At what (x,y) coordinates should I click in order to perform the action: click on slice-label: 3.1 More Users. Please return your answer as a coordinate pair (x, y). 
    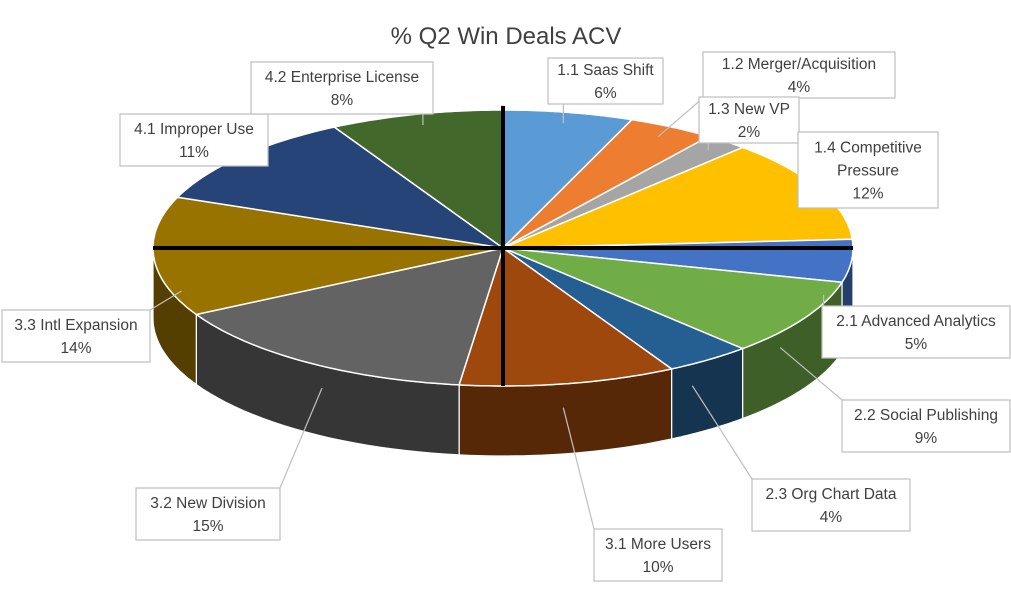
    Looking at the image, I should click on (658, 544).